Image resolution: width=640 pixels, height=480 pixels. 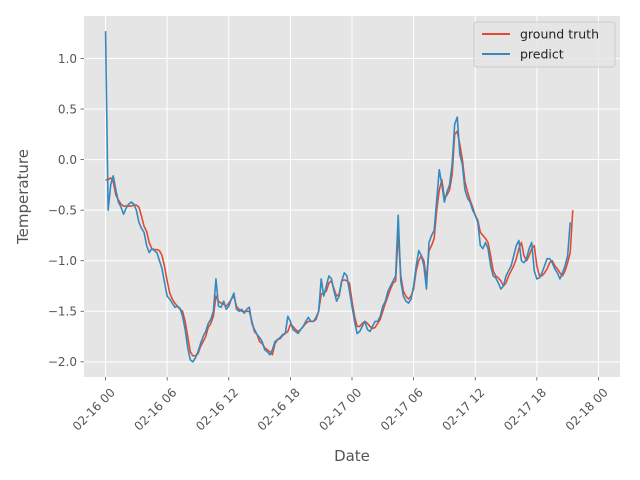 I want to click on x-tick-label: 02-16 00, so click(x=94, y=409).